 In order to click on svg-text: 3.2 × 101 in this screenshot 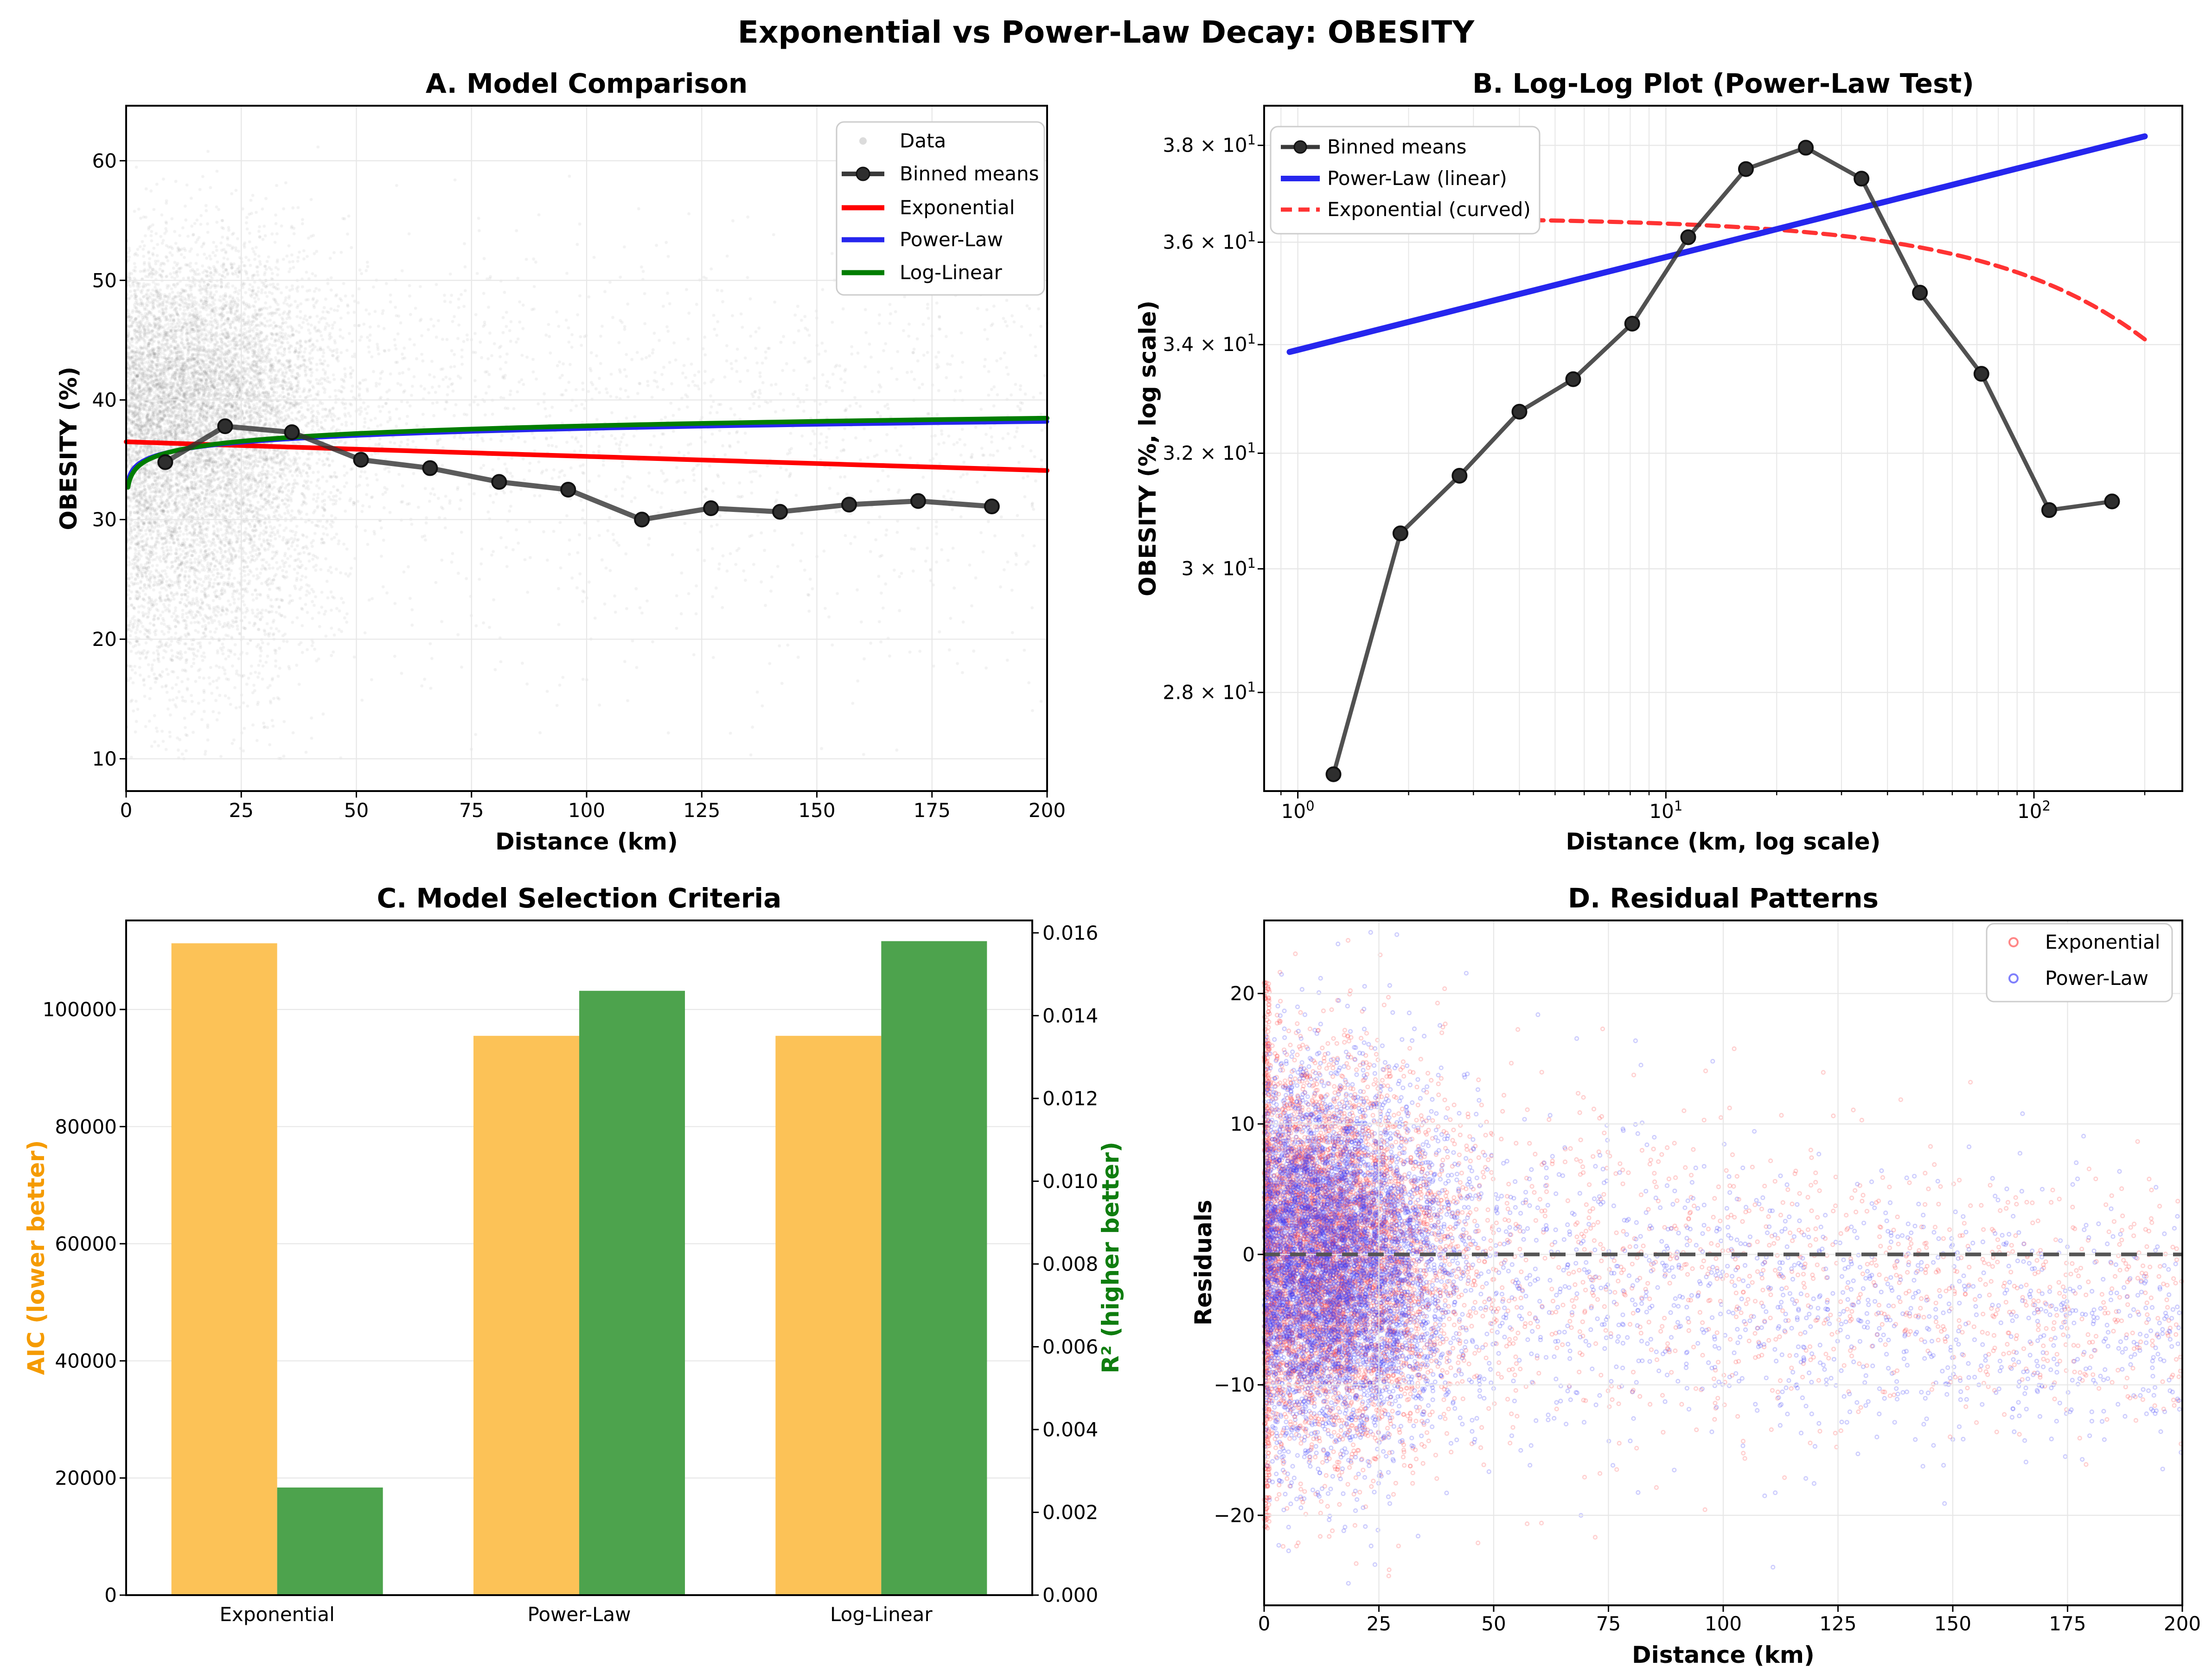, I will do `click(1209, 452)`.